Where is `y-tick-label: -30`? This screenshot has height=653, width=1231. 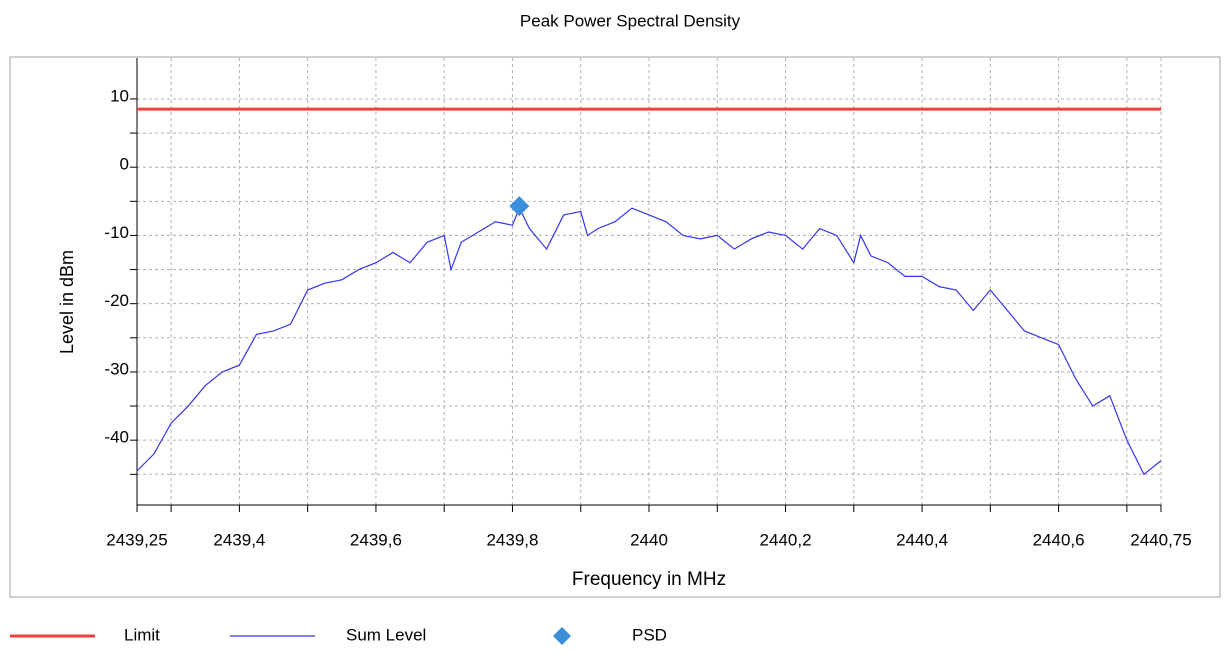
y-tick-label: -30 is located at coordinates (116, 368).